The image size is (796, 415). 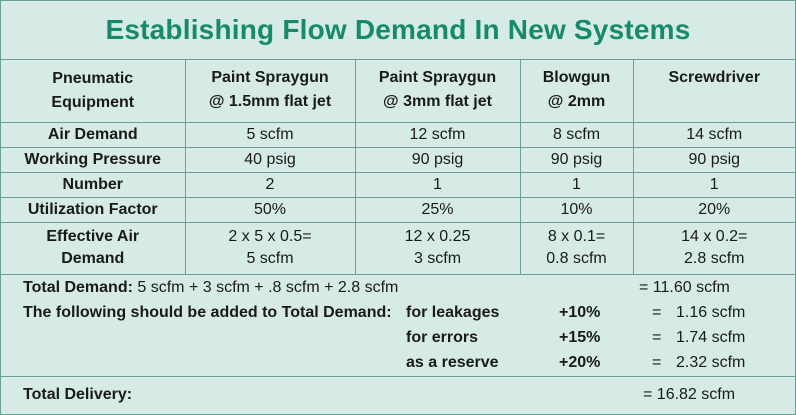 I want to click on title-bar: Establishing Flow Demand In New Systems, so click(x=398, y=30).